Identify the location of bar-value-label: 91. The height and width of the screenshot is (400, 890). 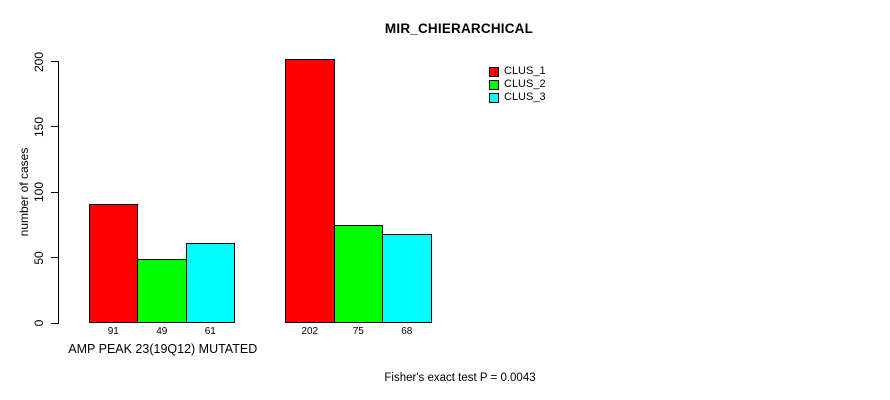
(113, 331).